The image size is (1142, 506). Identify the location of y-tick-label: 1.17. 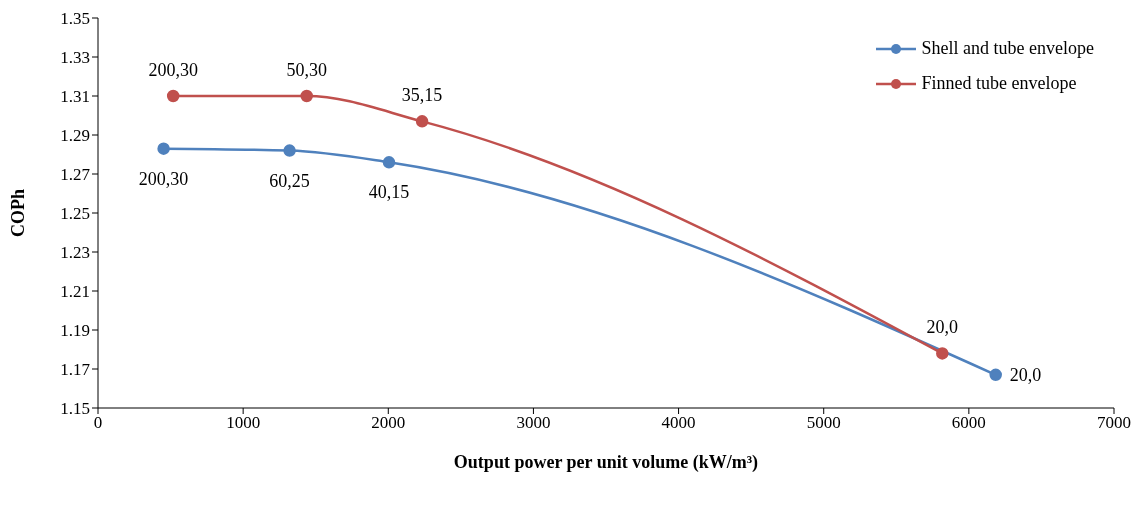
(75, 370).